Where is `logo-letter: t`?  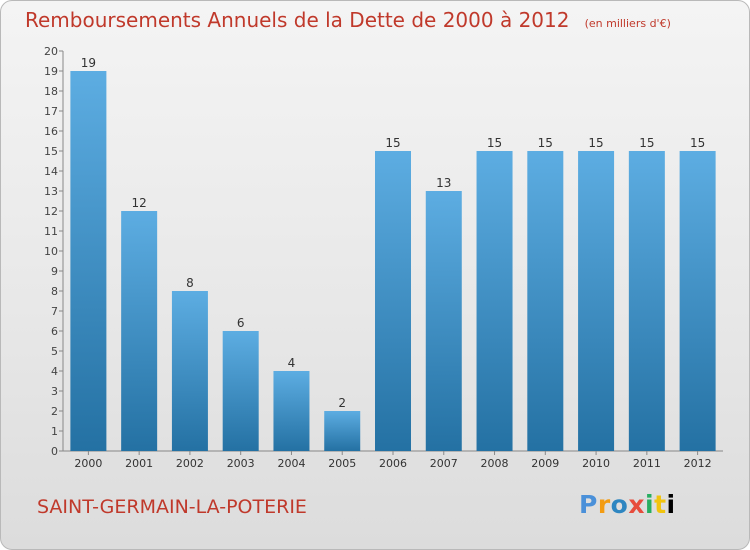 logo-letter: t is located at coordinates (660, 504).